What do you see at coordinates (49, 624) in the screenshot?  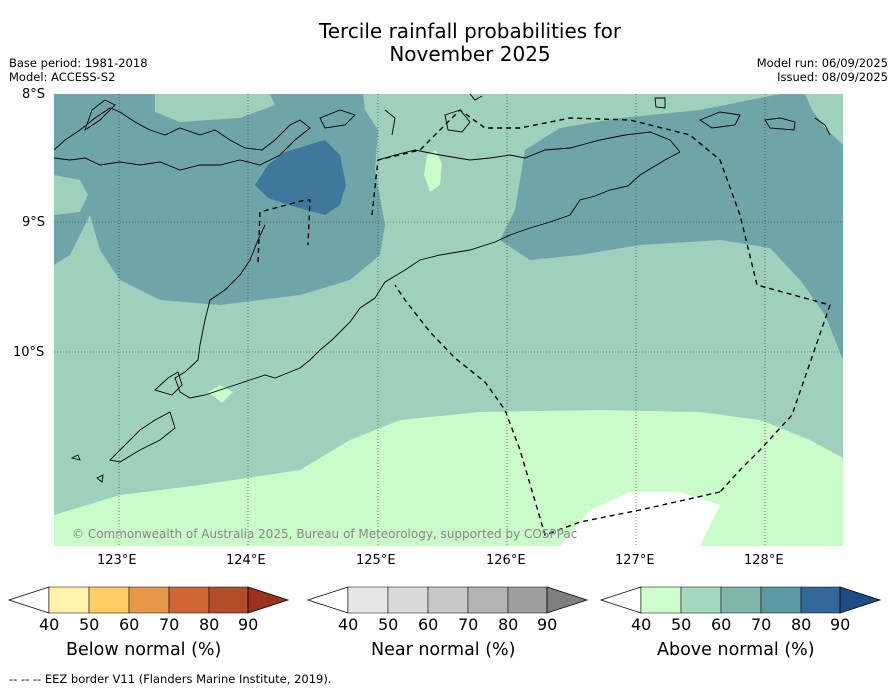 I see `cb1-tick-40: 40` at bounding box center [49, 624].